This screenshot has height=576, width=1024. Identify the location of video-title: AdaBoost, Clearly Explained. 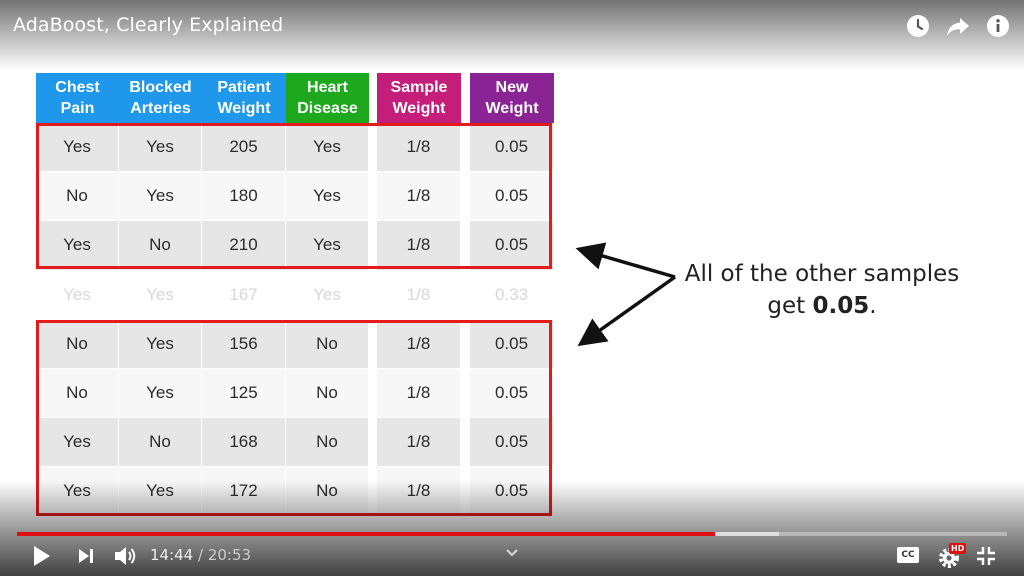
(148, 25).